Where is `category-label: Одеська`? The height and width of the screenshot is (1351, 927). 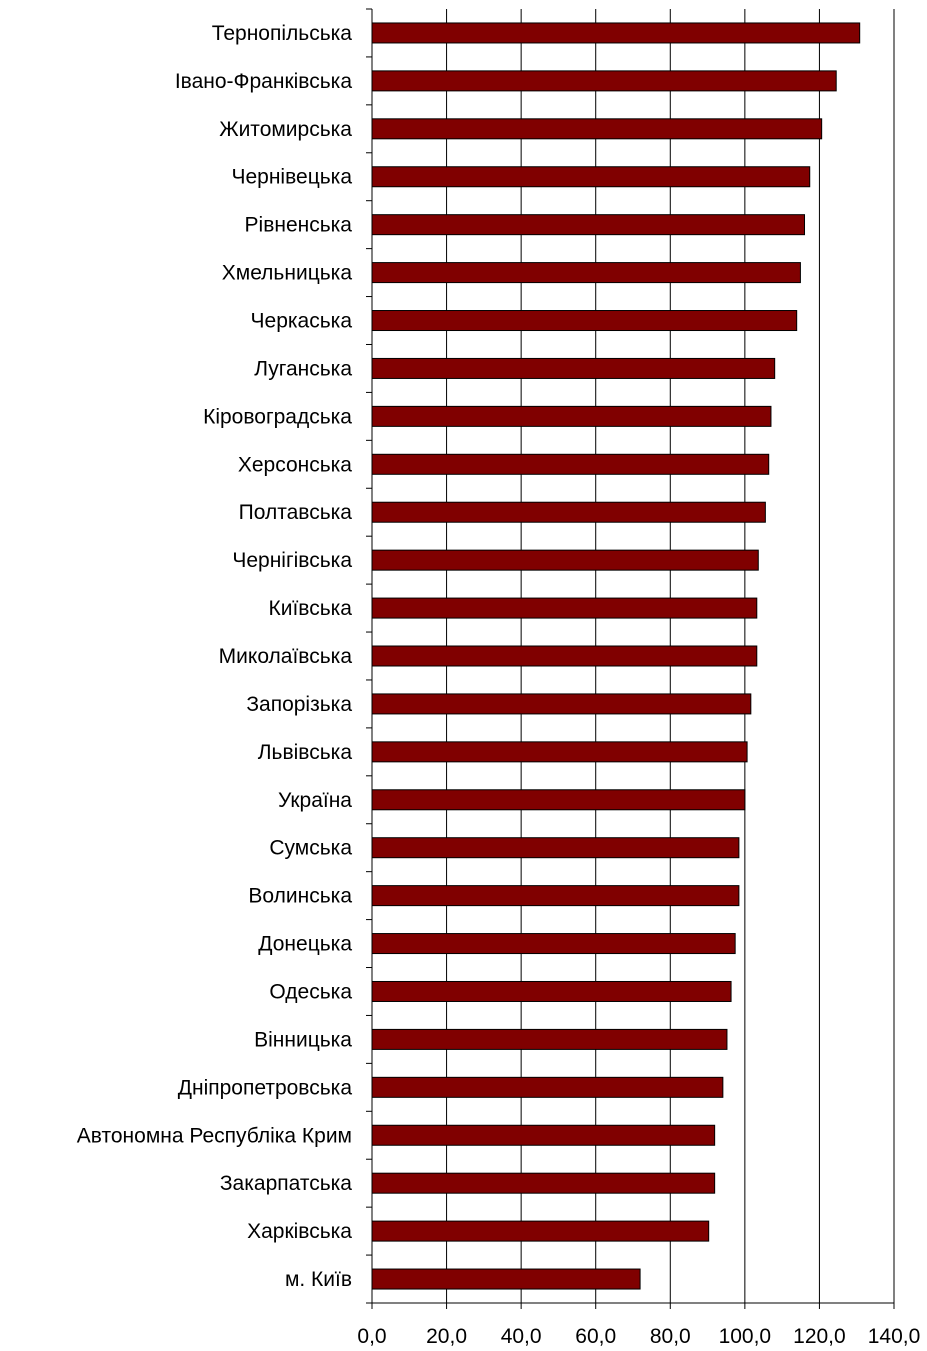
category-label: Одеська is located at coordinates (310, 991).